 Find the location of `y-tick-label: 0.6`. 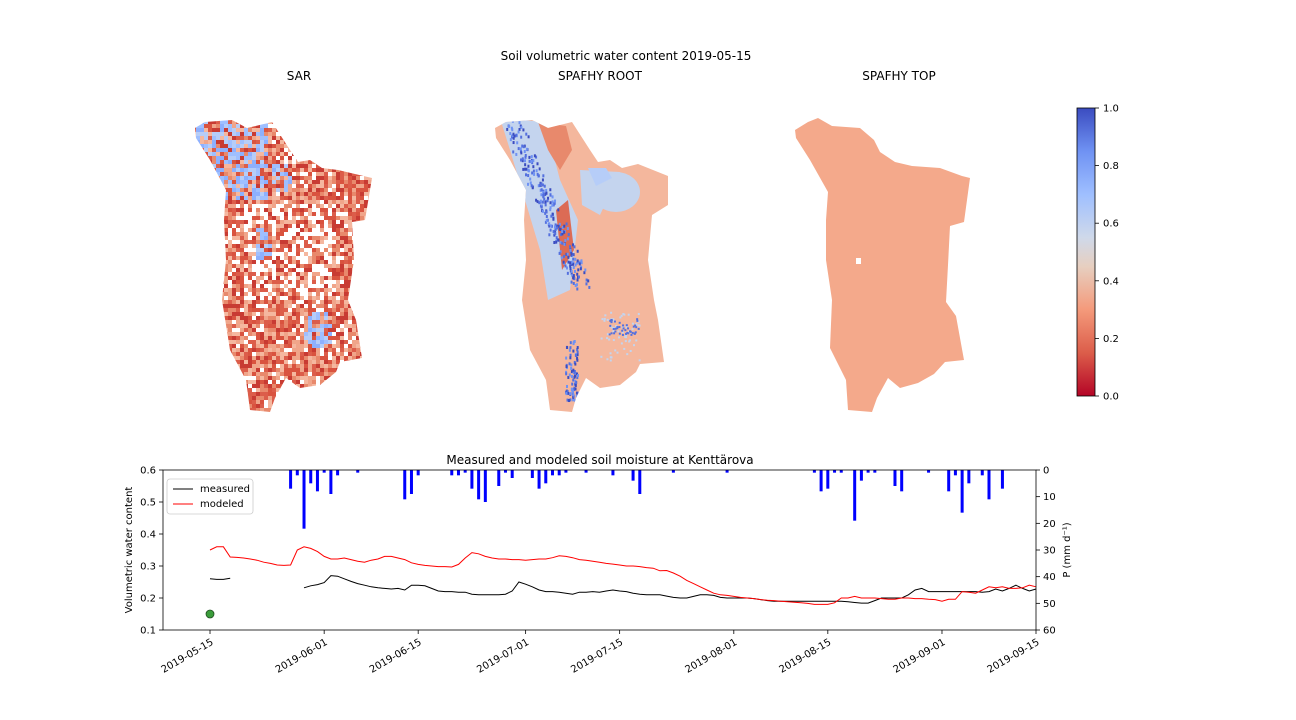

y-tick-label: 0.6 is located at coordinates (148, 471).